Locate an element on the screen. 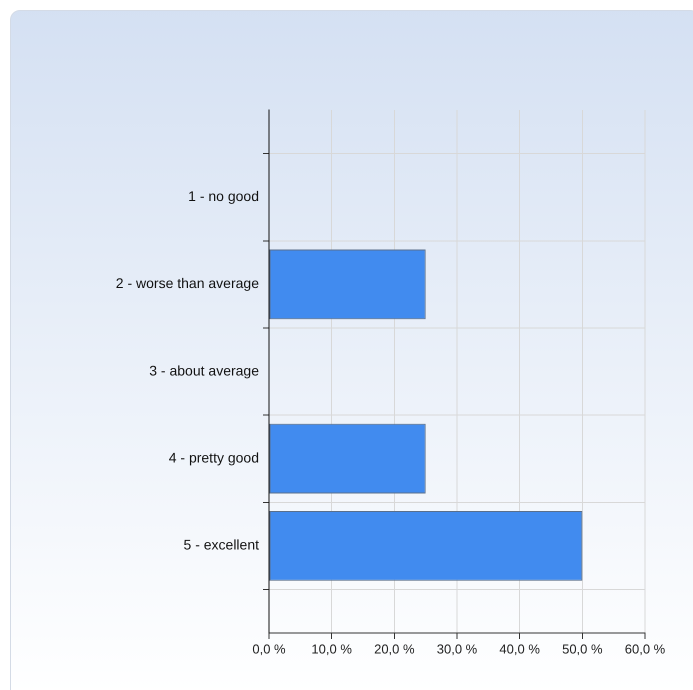 This screenshot has width=693, height=690. x-tick-label: 0,0 % is located at coordinates (269, 648).